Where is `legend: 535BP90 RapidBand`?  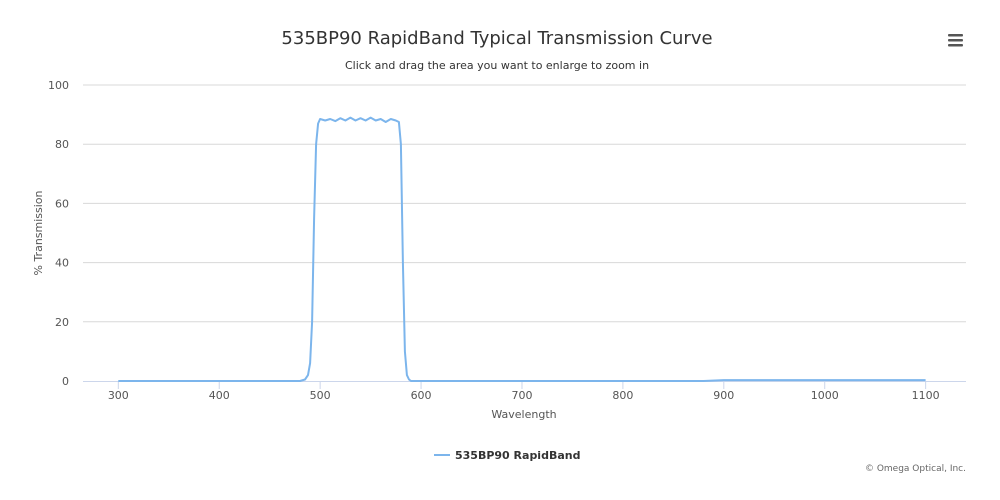 legend: 535BP90 RapidBand is located at coordinates (507, 455).